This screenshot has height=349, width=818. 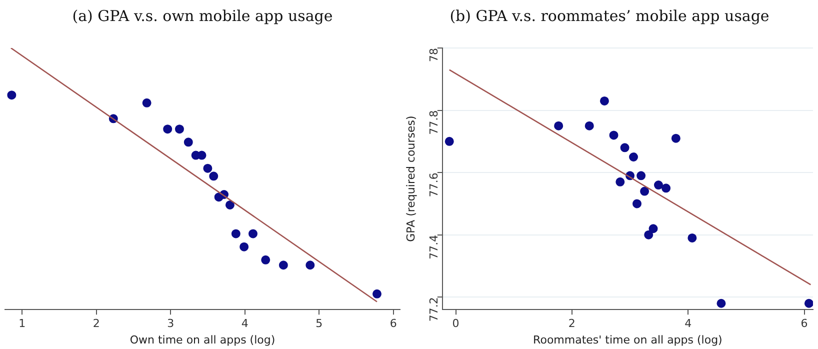 What do you see at coordinates (170, 323) in the screenshot?
I see `x-tick-label: 3` at bounding box center [170, 323].